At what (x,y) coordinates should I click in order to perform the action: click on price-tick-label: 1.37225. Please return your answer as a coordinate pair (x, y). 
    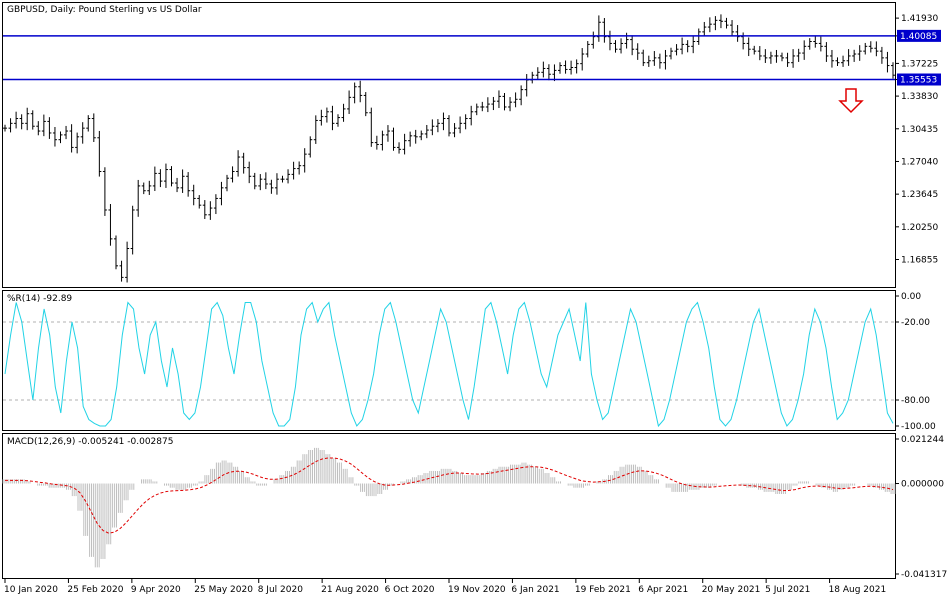
    Looking at the image, I should click on (919, 64).